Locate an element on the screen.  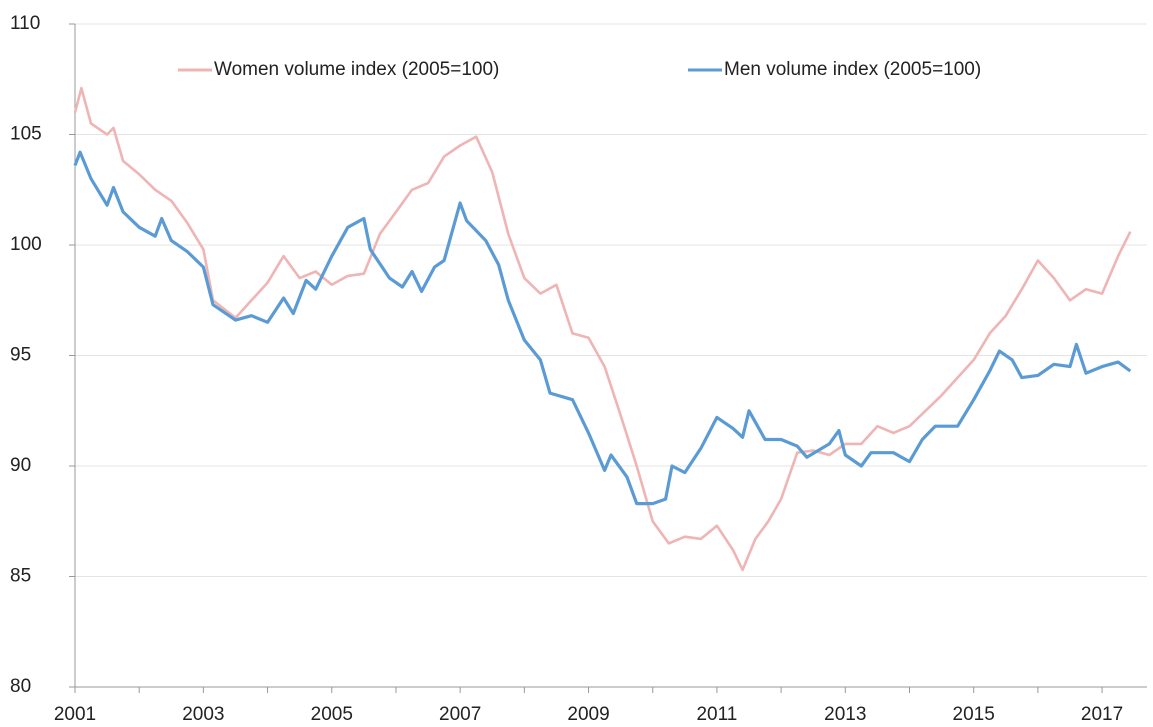
x-tick-label: 2007 is located at coordinates (460, 714).